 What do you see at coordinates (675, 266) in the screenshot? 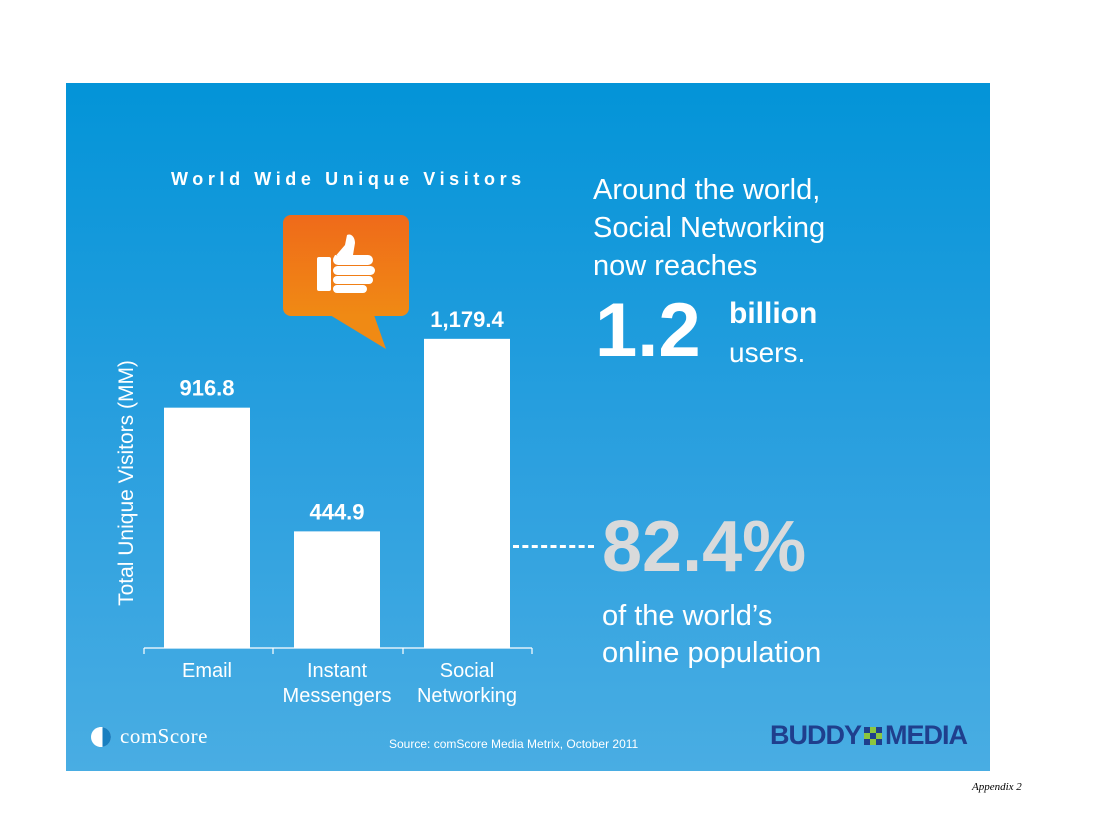
I see `headline-line-3: now reaches` at bounding box center [675, 266].